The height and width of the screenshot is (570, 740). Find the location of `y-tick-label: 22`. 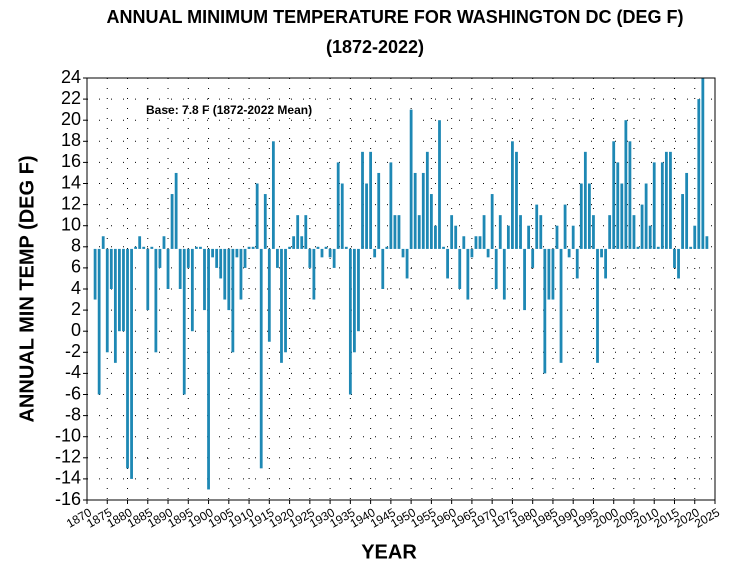

y-tick-label: 22 is located at coordinates (71, 98).